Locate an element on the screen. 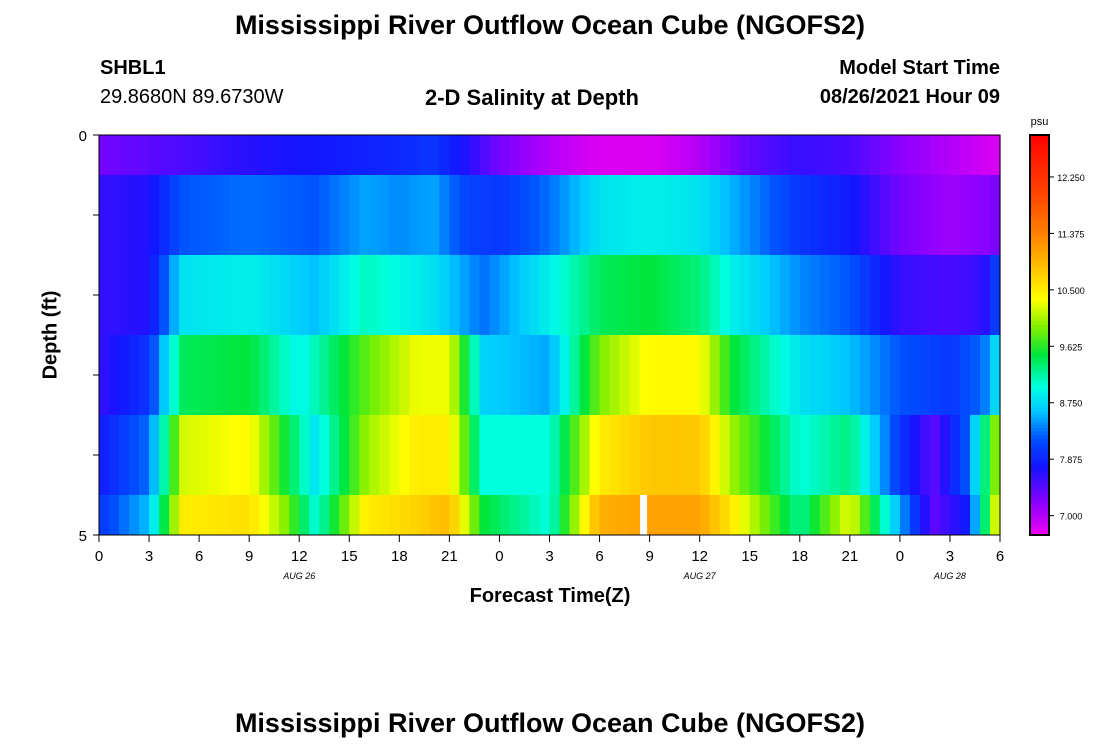 This screenshot has width=1100, height=750. y-axis-title: Depth (ft) is located at coordinates (50, 335).